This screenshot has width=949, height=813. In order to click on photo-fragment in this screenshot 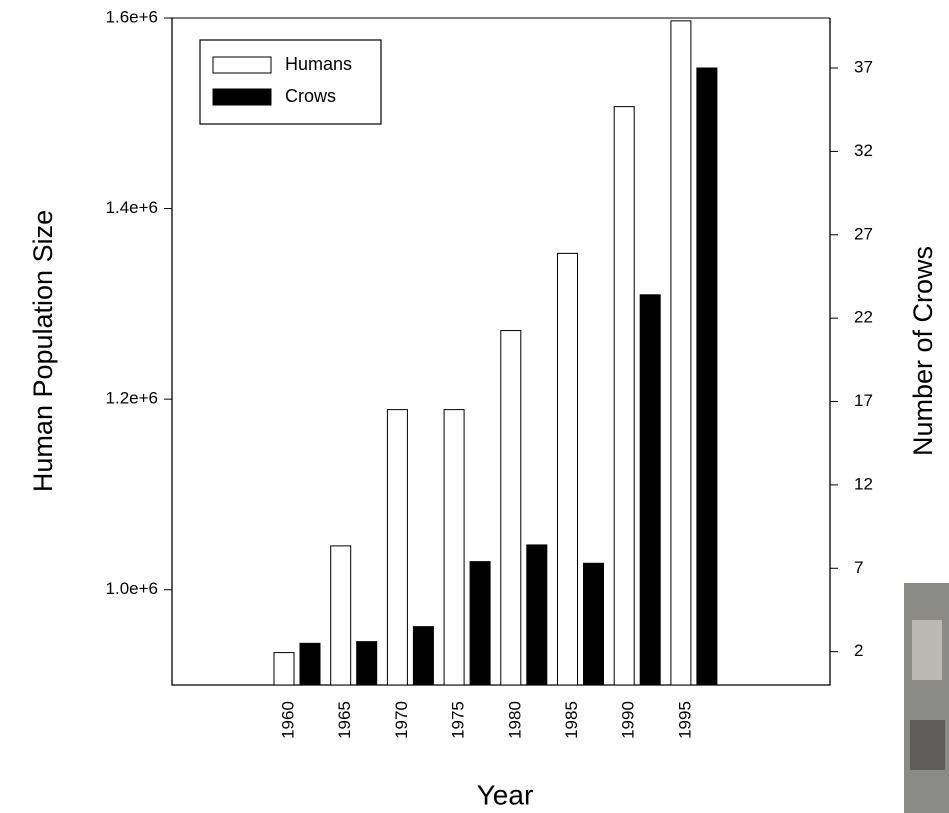, I will do `click(926, 698)`.